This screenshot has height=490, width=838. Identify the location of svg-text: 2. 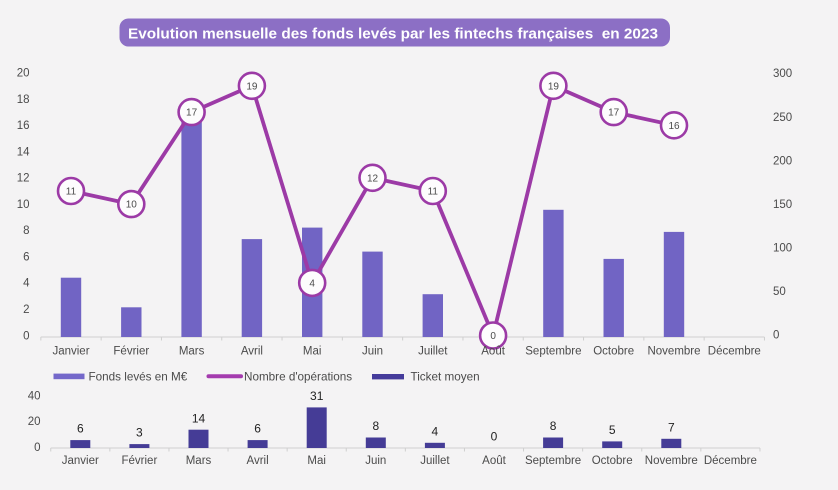
(26, 310).